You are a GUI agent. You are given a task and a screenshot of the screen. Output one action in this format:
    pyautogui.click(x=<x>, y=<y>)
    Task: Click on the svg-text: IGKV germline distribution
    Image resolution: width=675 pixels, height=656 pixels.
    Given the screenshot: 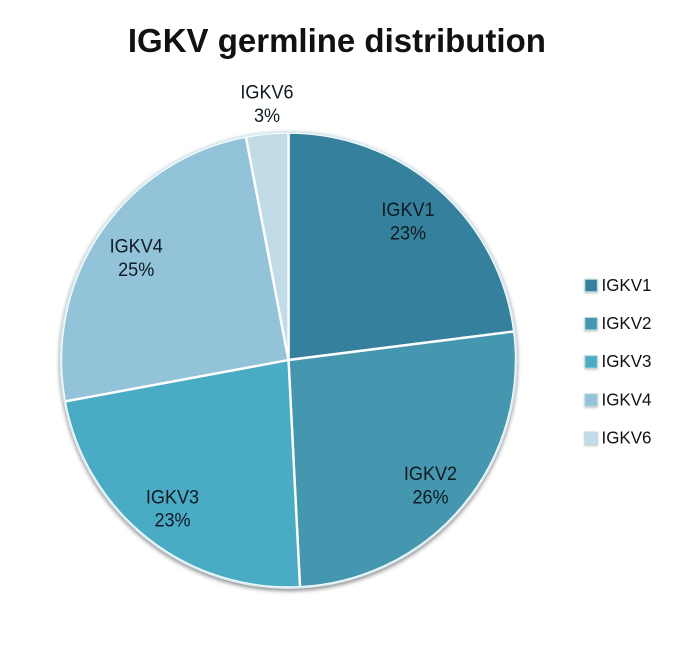 What is the action you would take?
    pyautogui.click(x=337, y=40)
    